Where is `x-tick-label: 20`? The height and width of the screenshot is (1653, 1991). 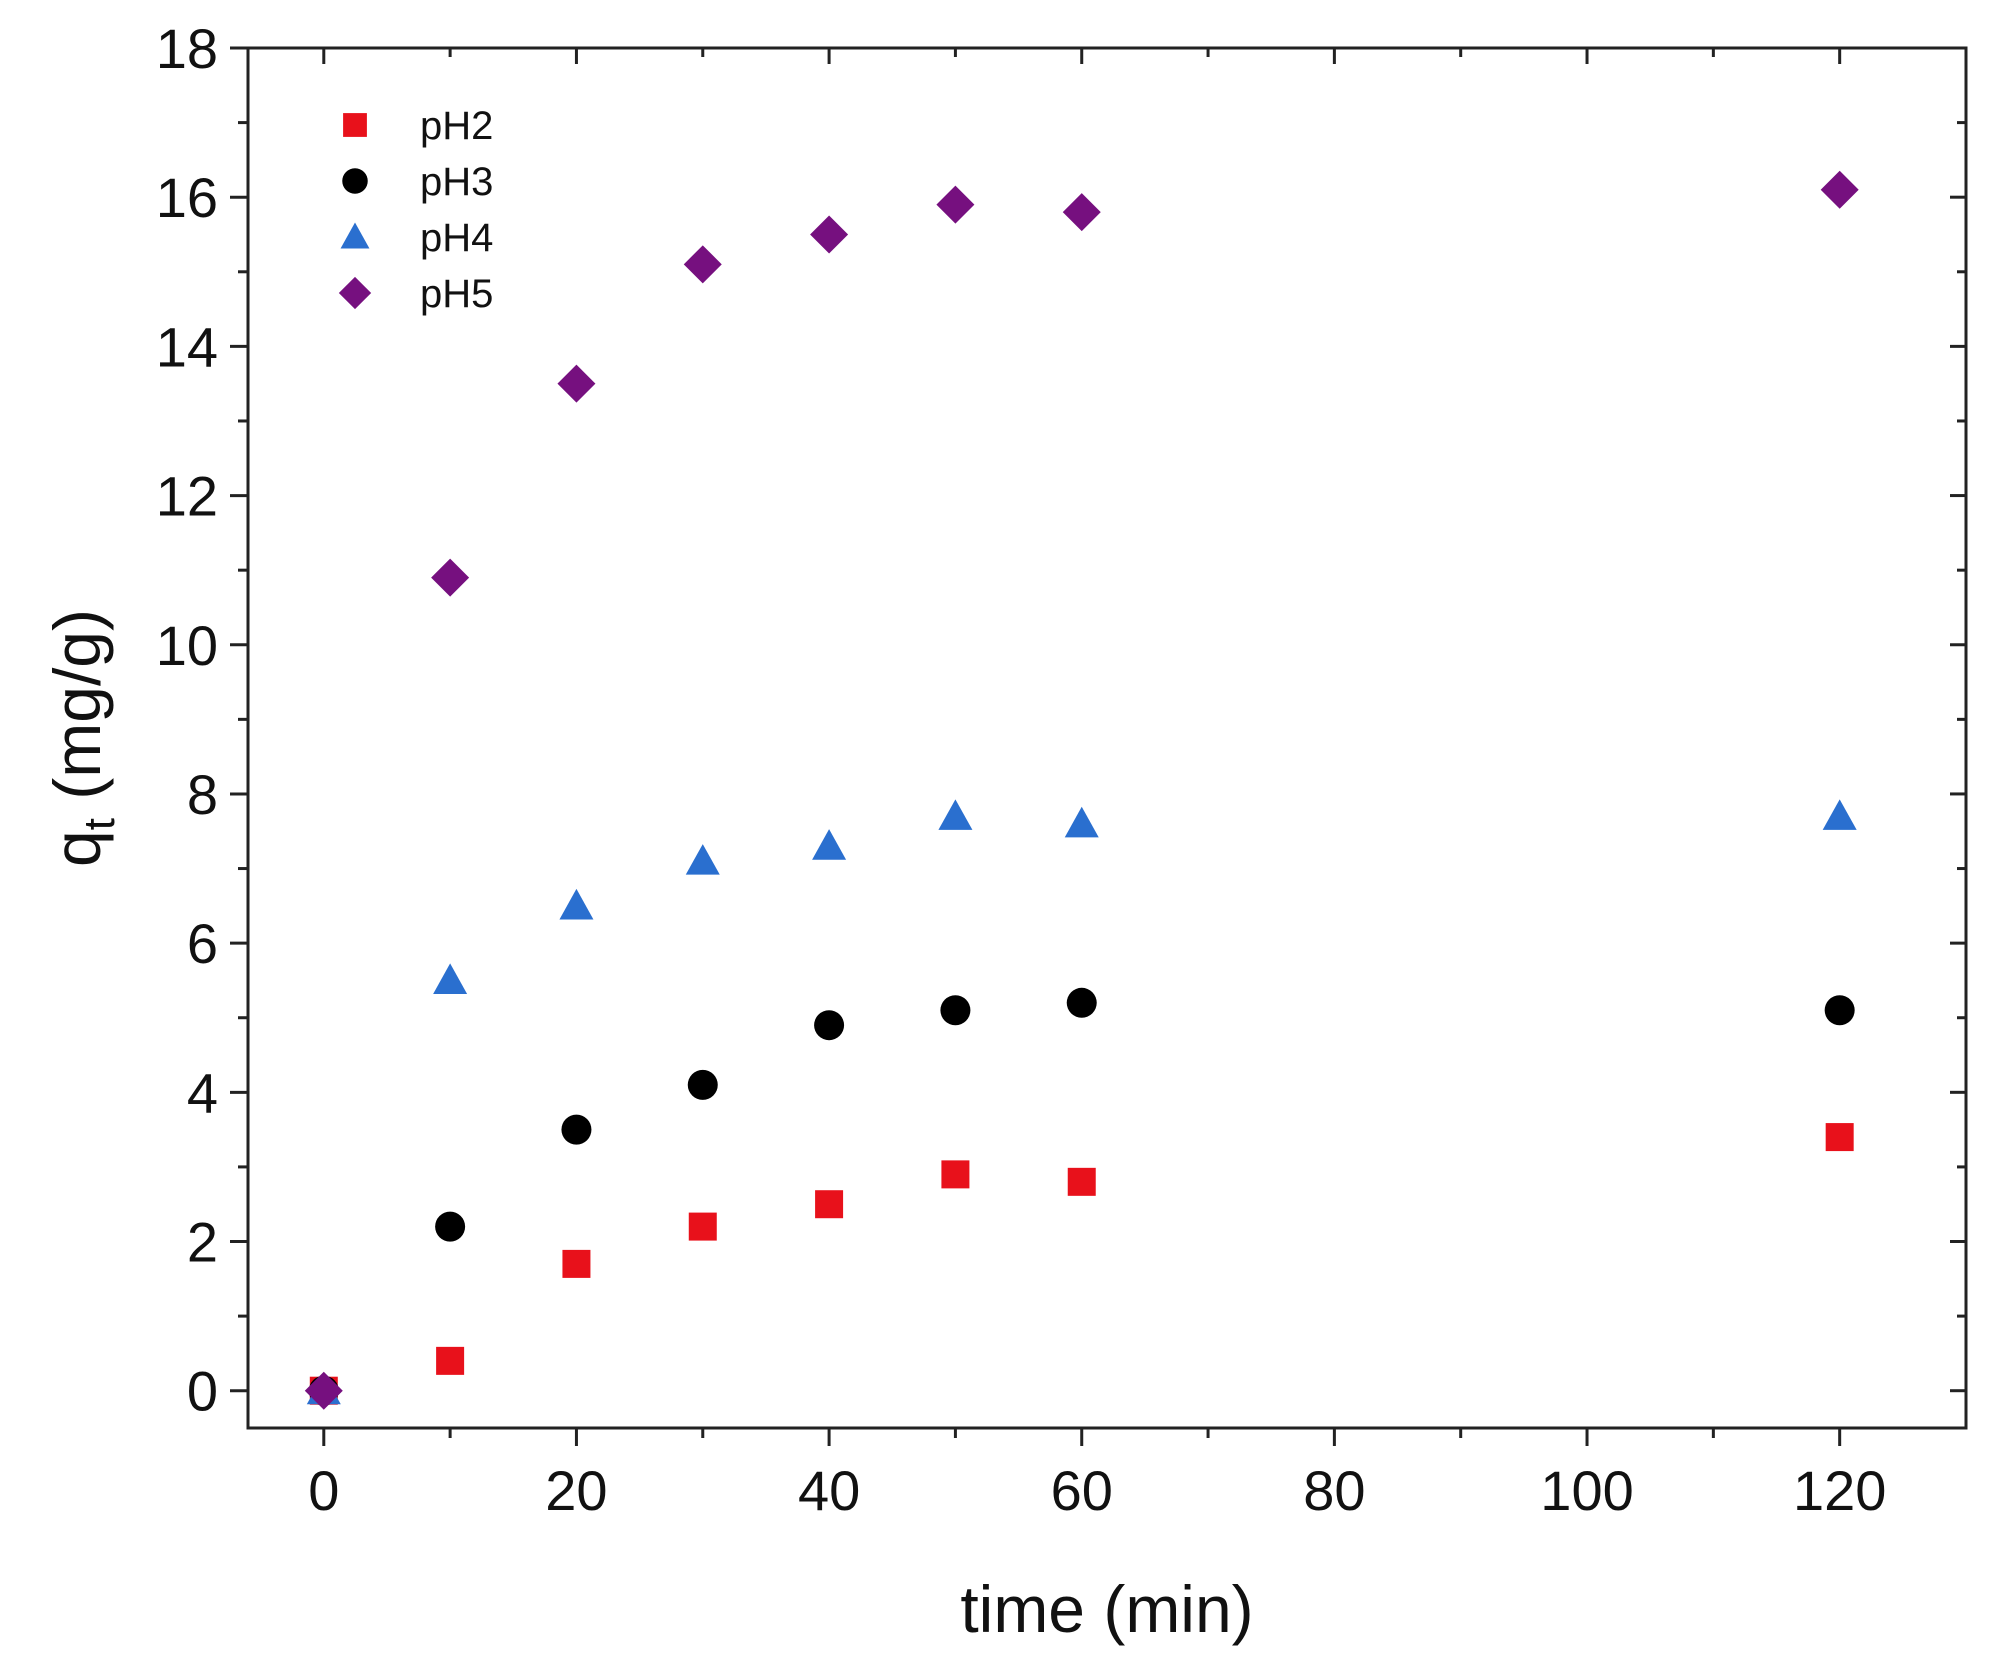
x-tick-label: 20 is located at coordinates (576, 1490).